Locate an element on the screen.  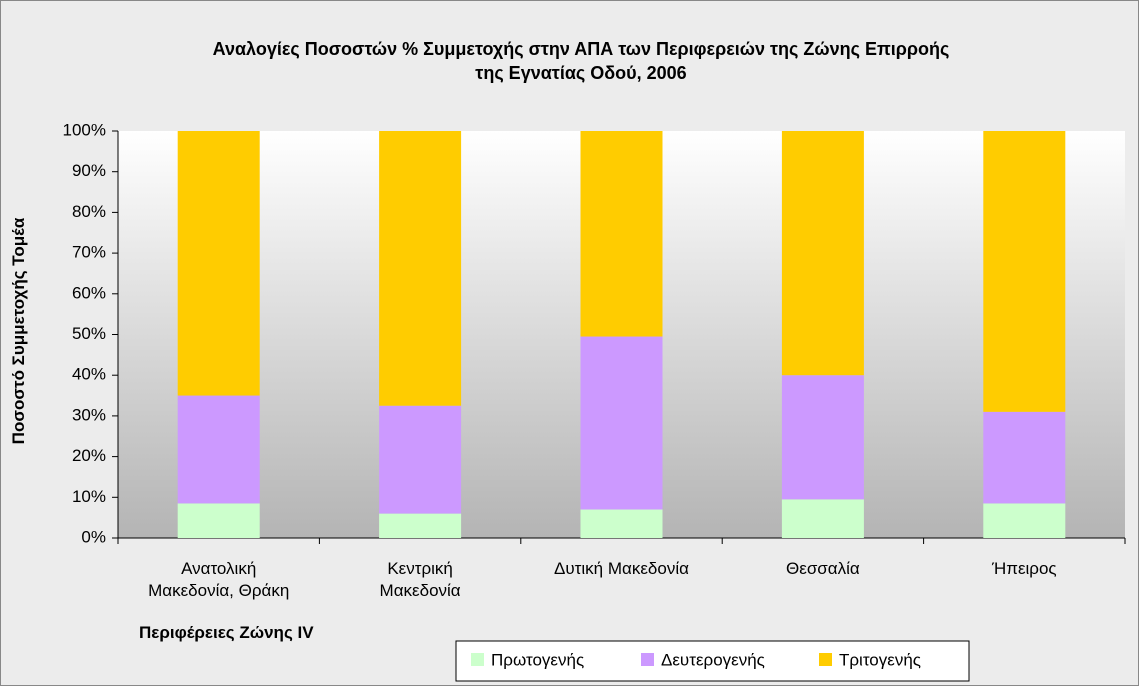
legend-label: Δευτερογενής is located at coordinates (713, 659).